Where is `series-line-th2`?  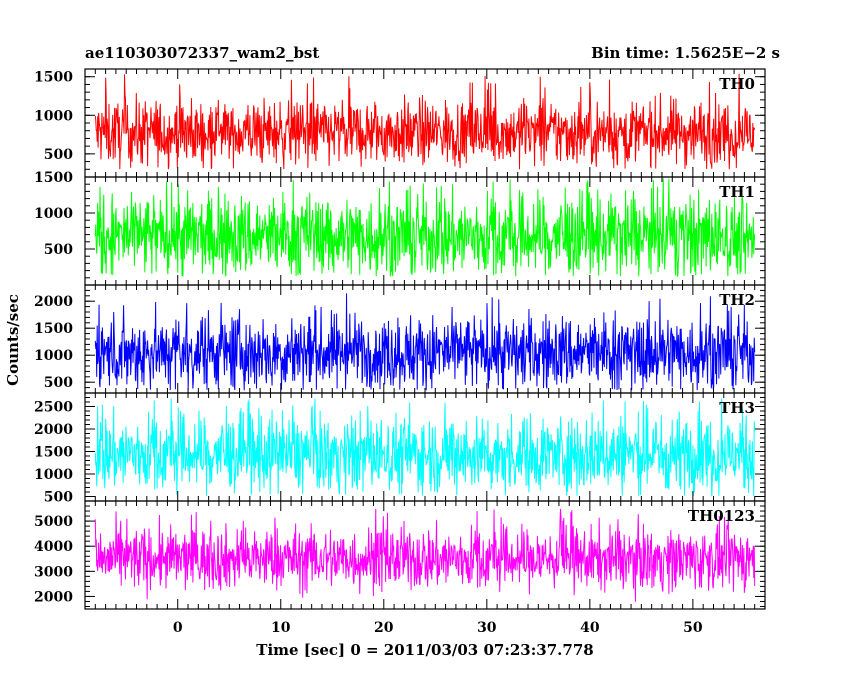
series-line-th2 is located at coordinates (425, 342).